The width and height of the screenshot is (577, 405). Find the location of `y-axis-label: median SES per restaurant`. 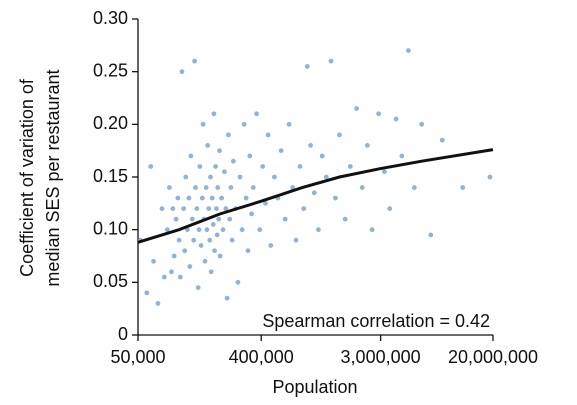

y-axis-label: median SES per restaurant is located at coordinates (53, 177).